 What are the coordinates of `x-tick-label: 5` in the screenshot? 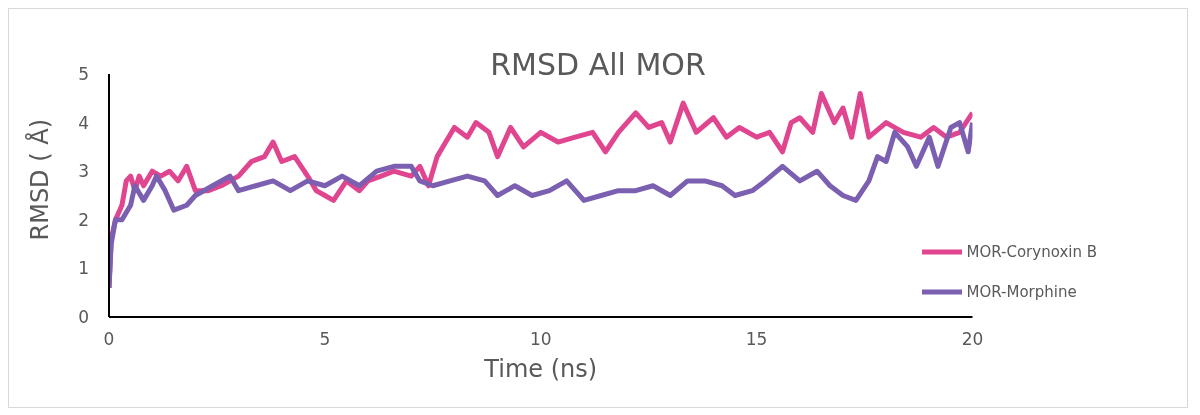 It's located at (325, 339).